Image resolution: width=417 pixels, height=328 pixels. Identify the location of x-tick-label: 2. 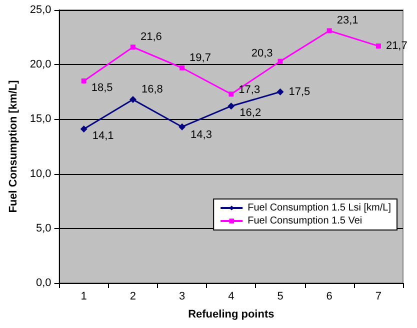
(133, 296).